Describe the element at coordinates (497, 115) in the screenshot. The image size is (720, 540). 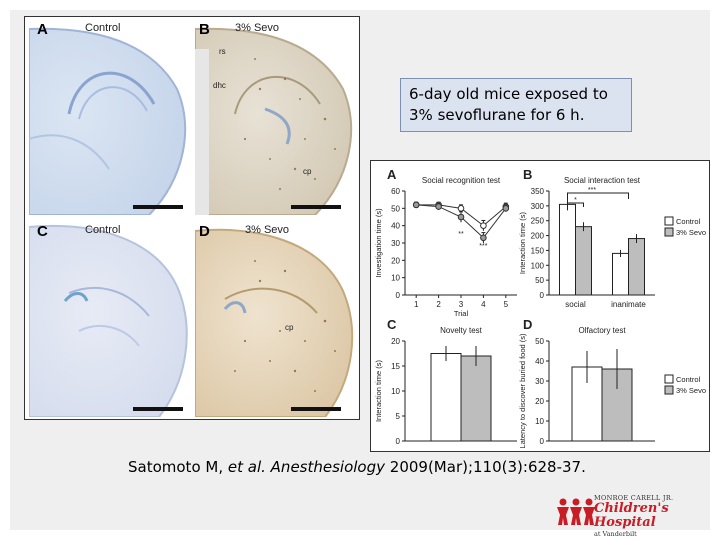
I see `callout-line-2: 3% sevoflurane for 6 h.` at that location.